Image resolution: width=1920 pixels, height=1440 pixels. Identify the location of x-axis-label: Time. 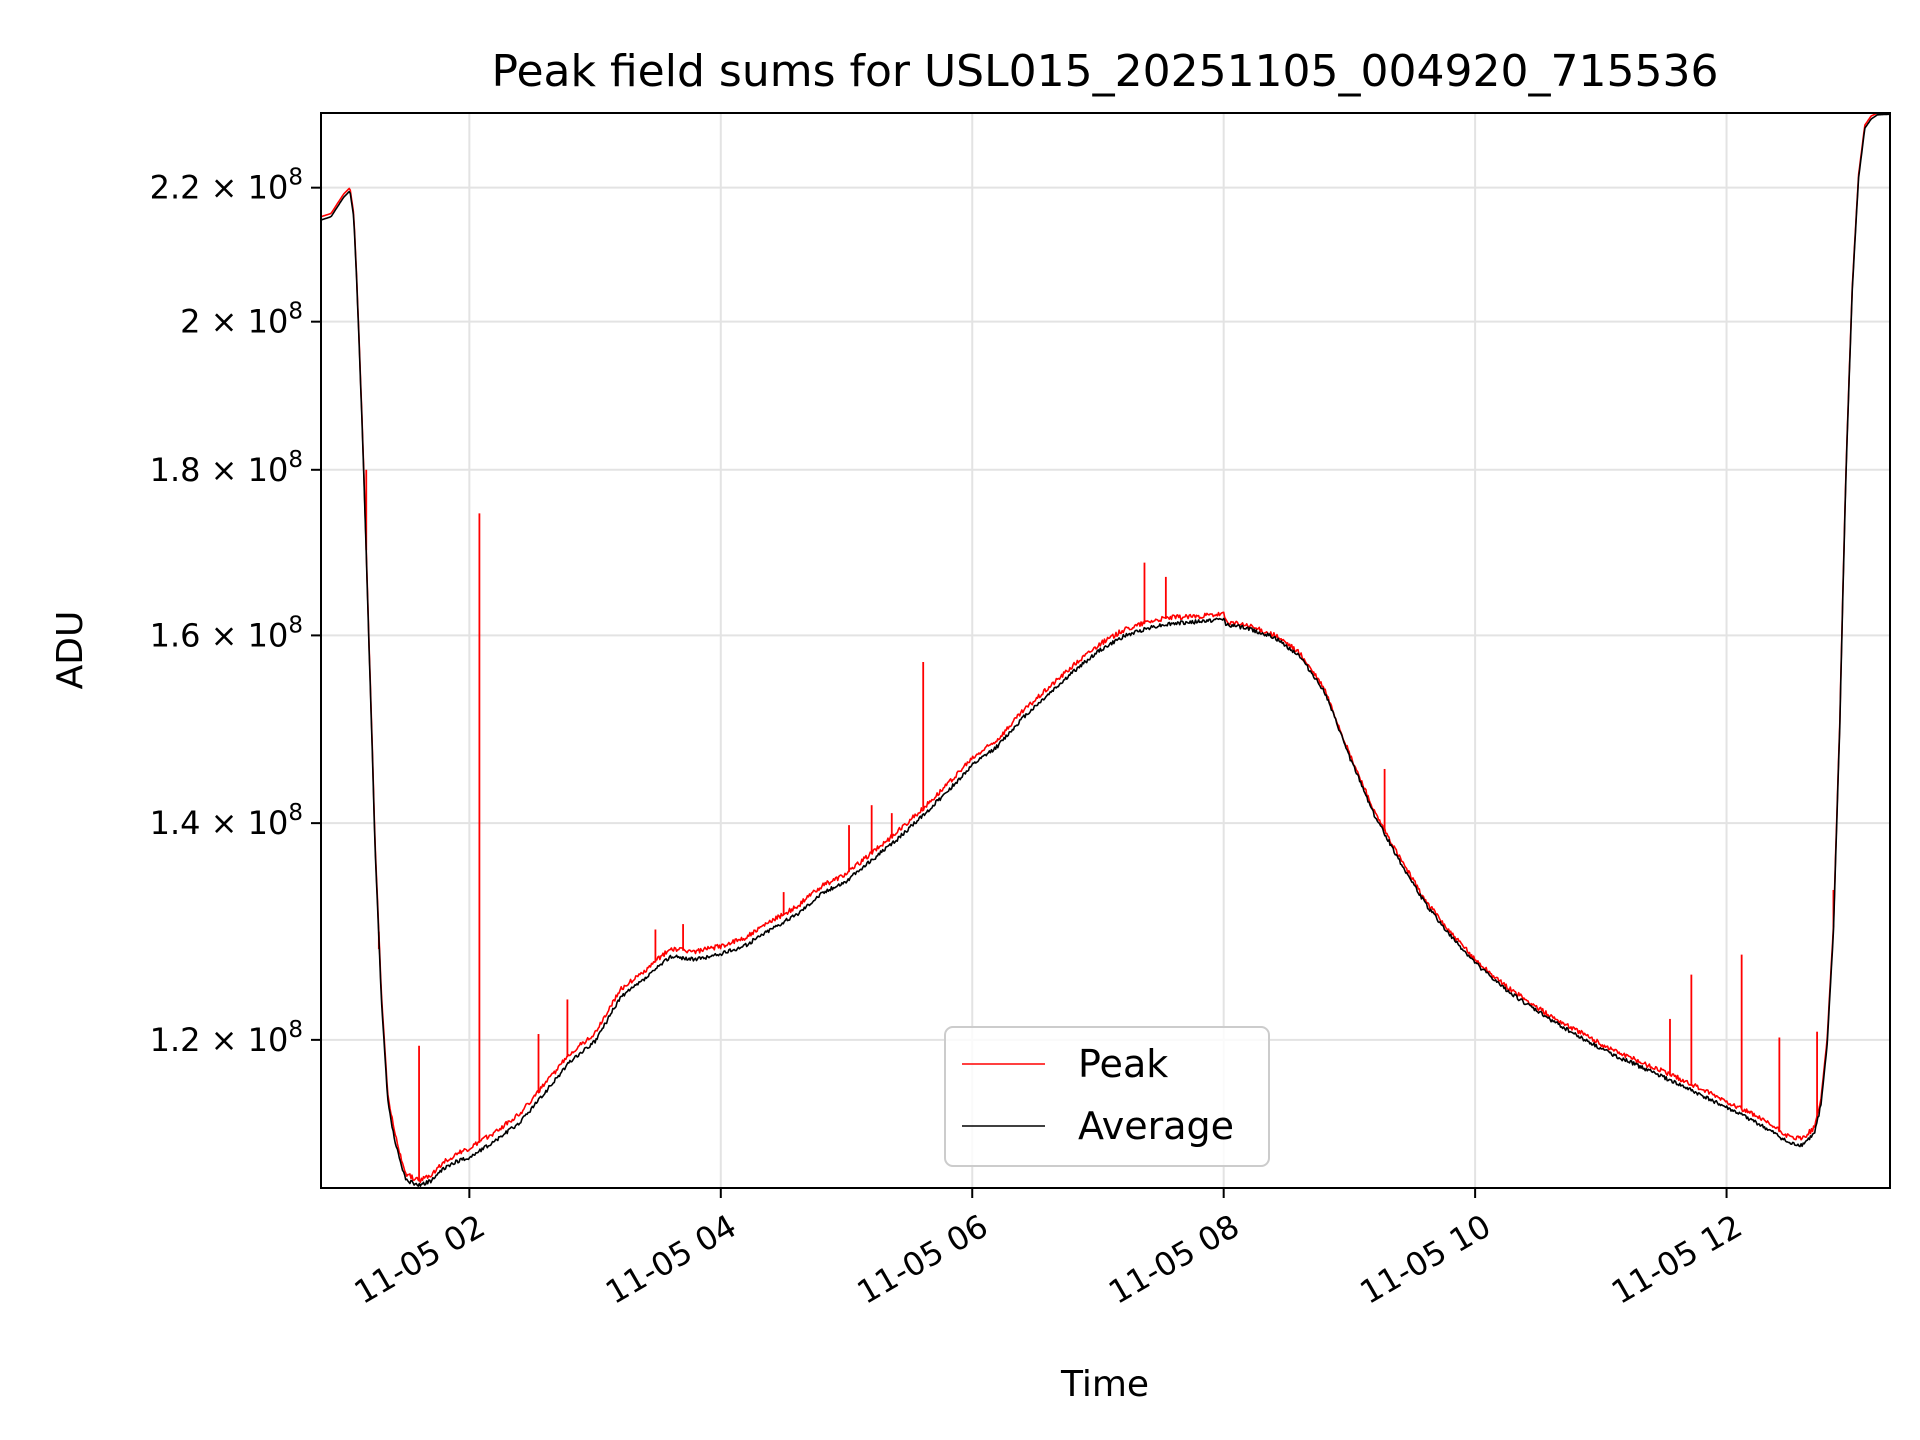
(1104, 1384).